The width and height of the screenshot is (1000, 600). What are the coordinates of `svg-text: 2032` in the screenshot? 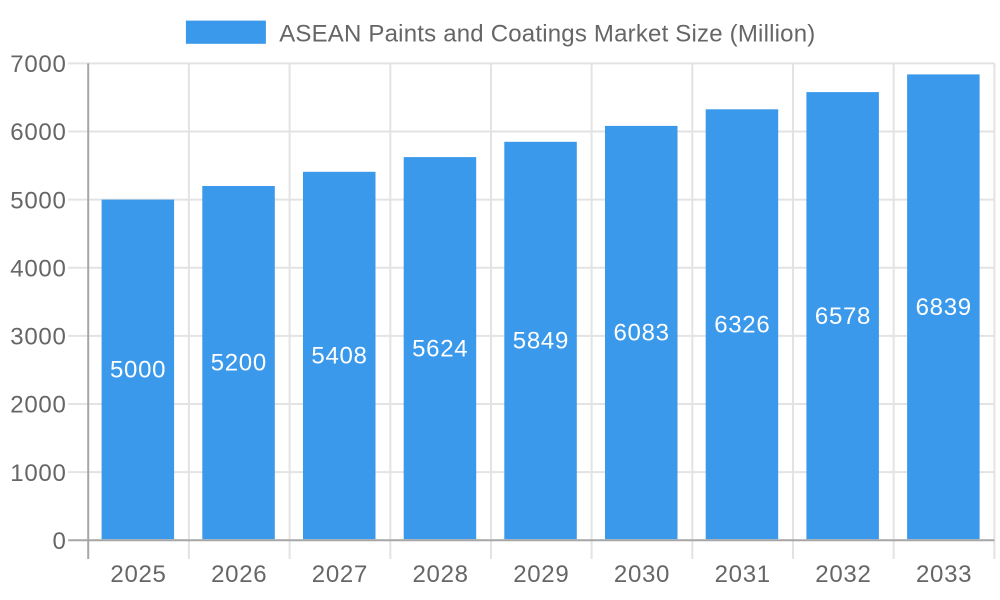 It's located at (843, 574).